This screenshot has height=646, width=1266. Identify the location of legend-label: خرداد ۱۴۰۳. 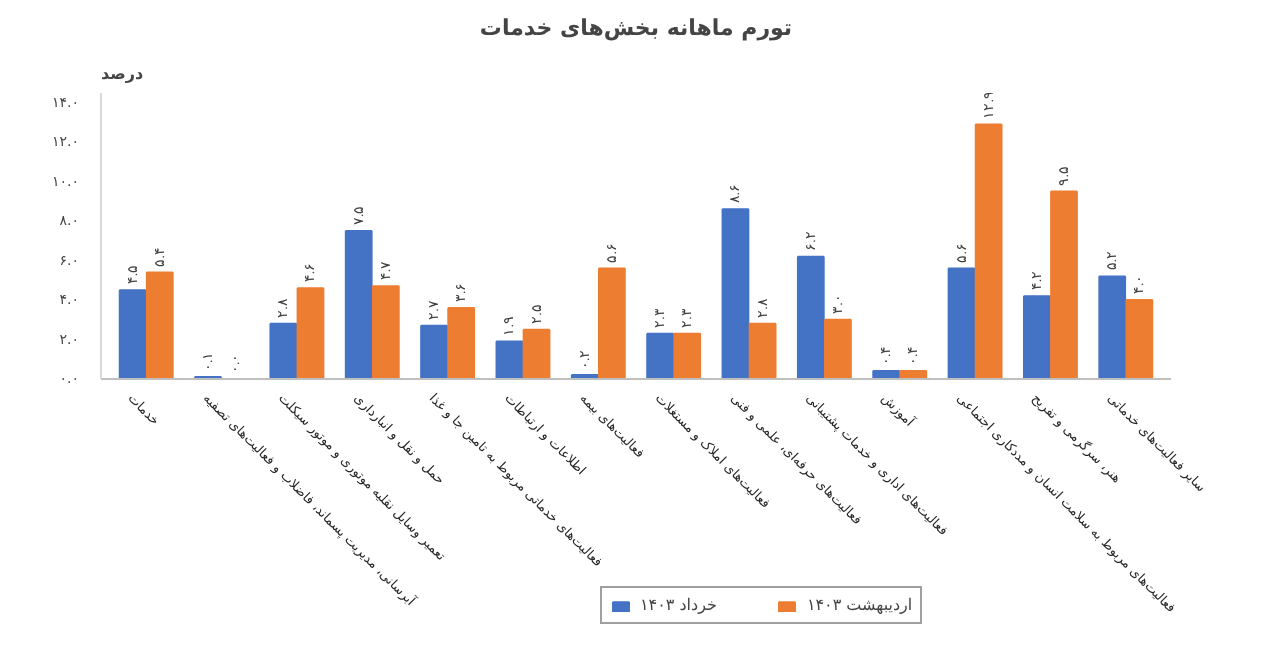
(678, 605).